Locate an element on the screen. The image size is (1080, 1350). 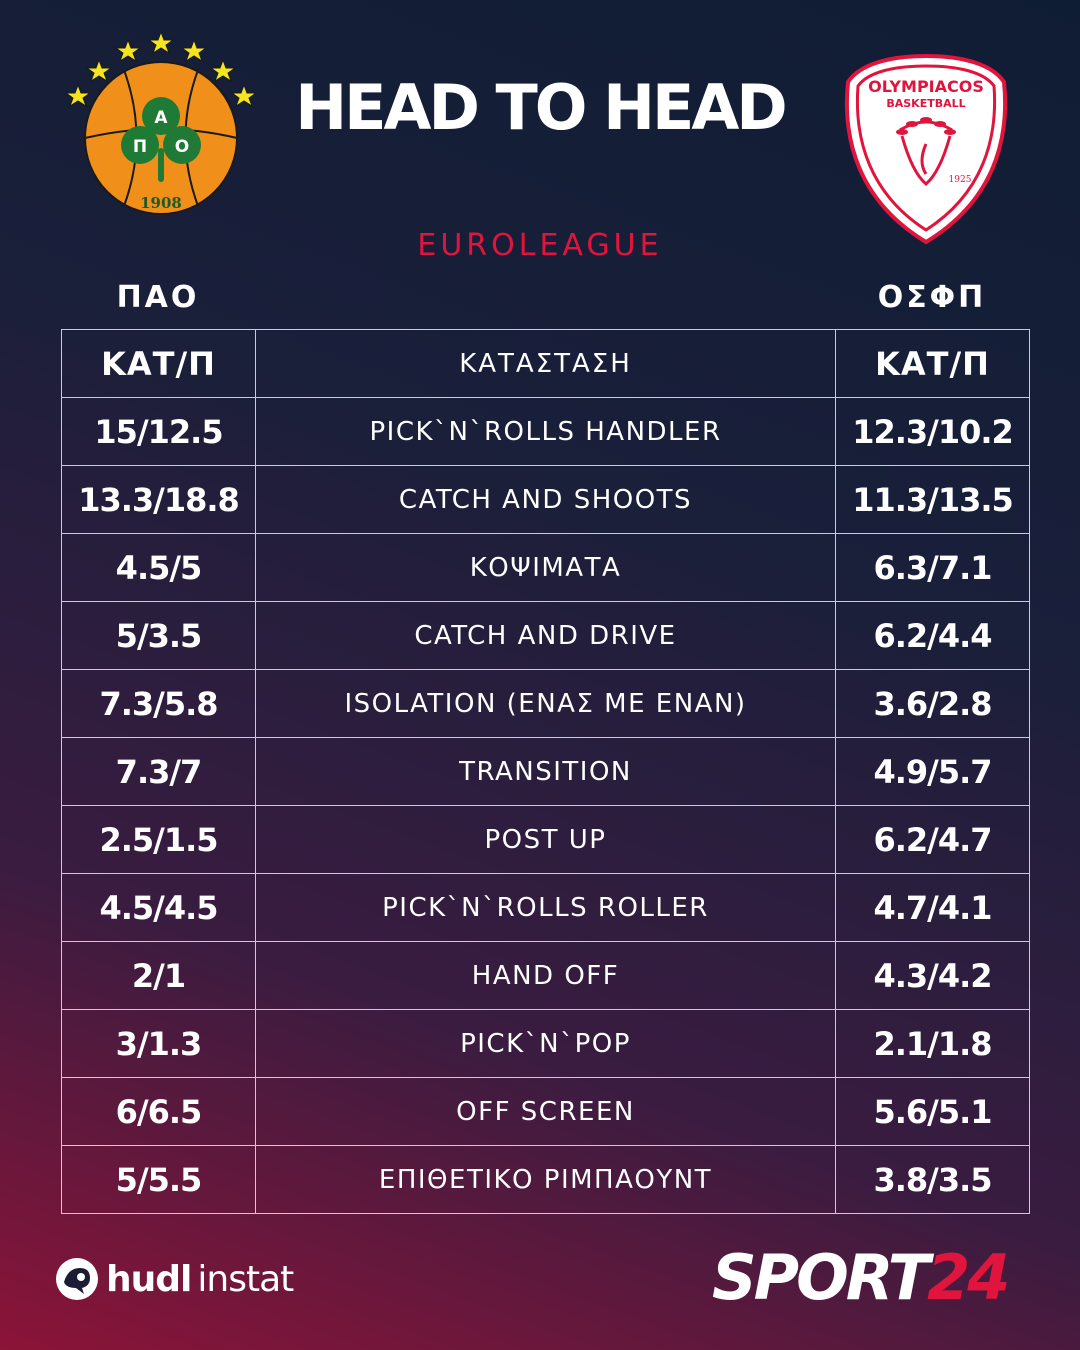
competition-label: EUROLEAGUE is located at coordinates (540, 245).